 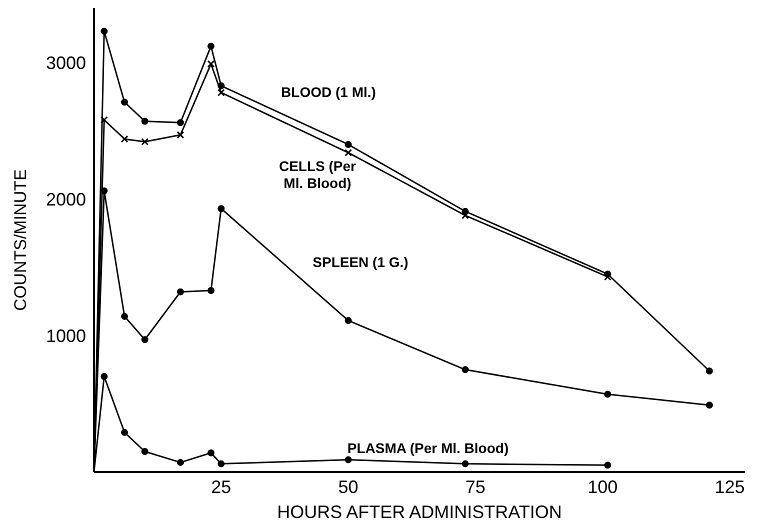 What do you see at coordinates (603, 486) in the screenshot?
I see `x-tick-label: 100` at bounding box center [603, 486].